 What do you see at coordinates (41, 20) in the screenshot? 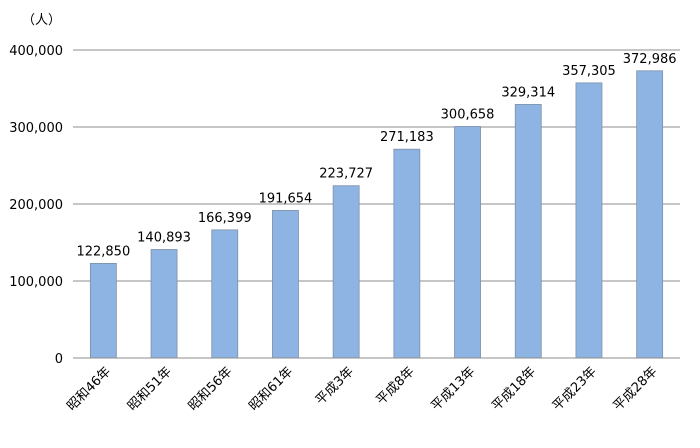
I see `y-axis-unit-label: （人）` at bounding box center [41, 20].